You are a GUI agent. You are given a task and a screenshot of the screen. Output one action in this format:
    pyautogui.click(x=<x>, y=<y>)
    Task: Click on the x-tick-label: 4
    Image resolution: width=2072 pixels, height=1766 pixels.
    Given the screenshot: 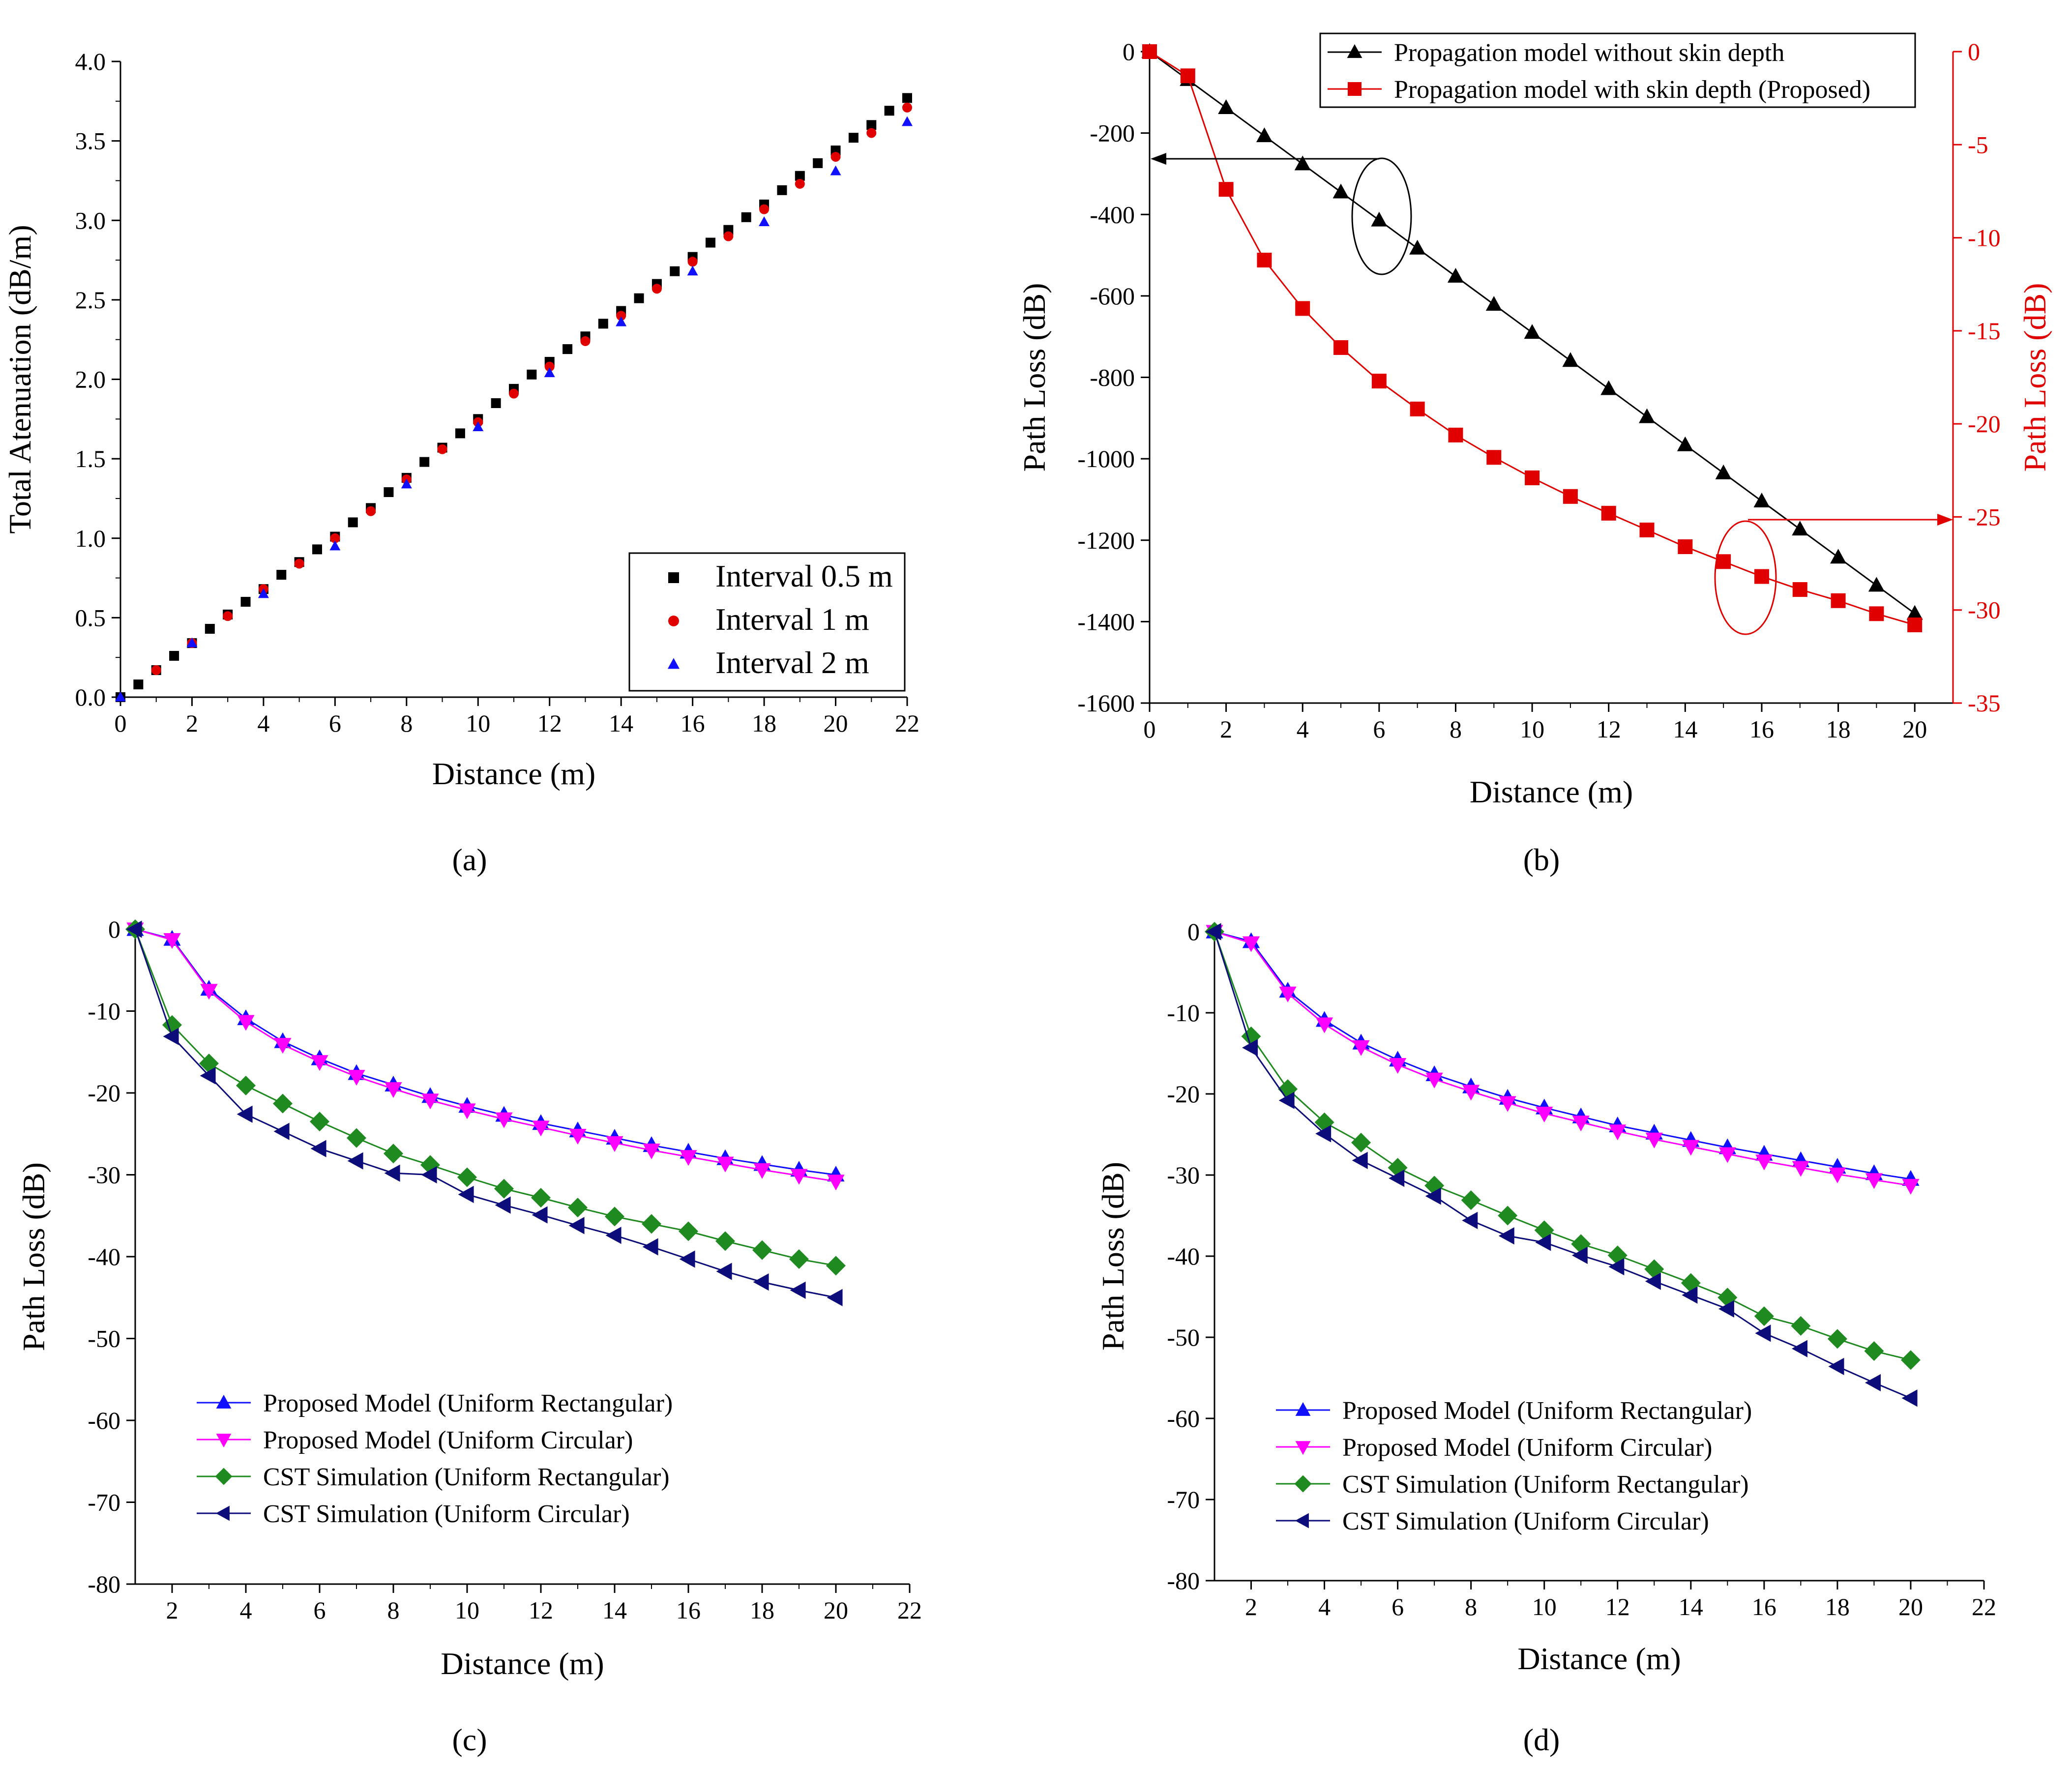 What is the action you would take?
    pyautogui.click(x=1303, y=729)
    